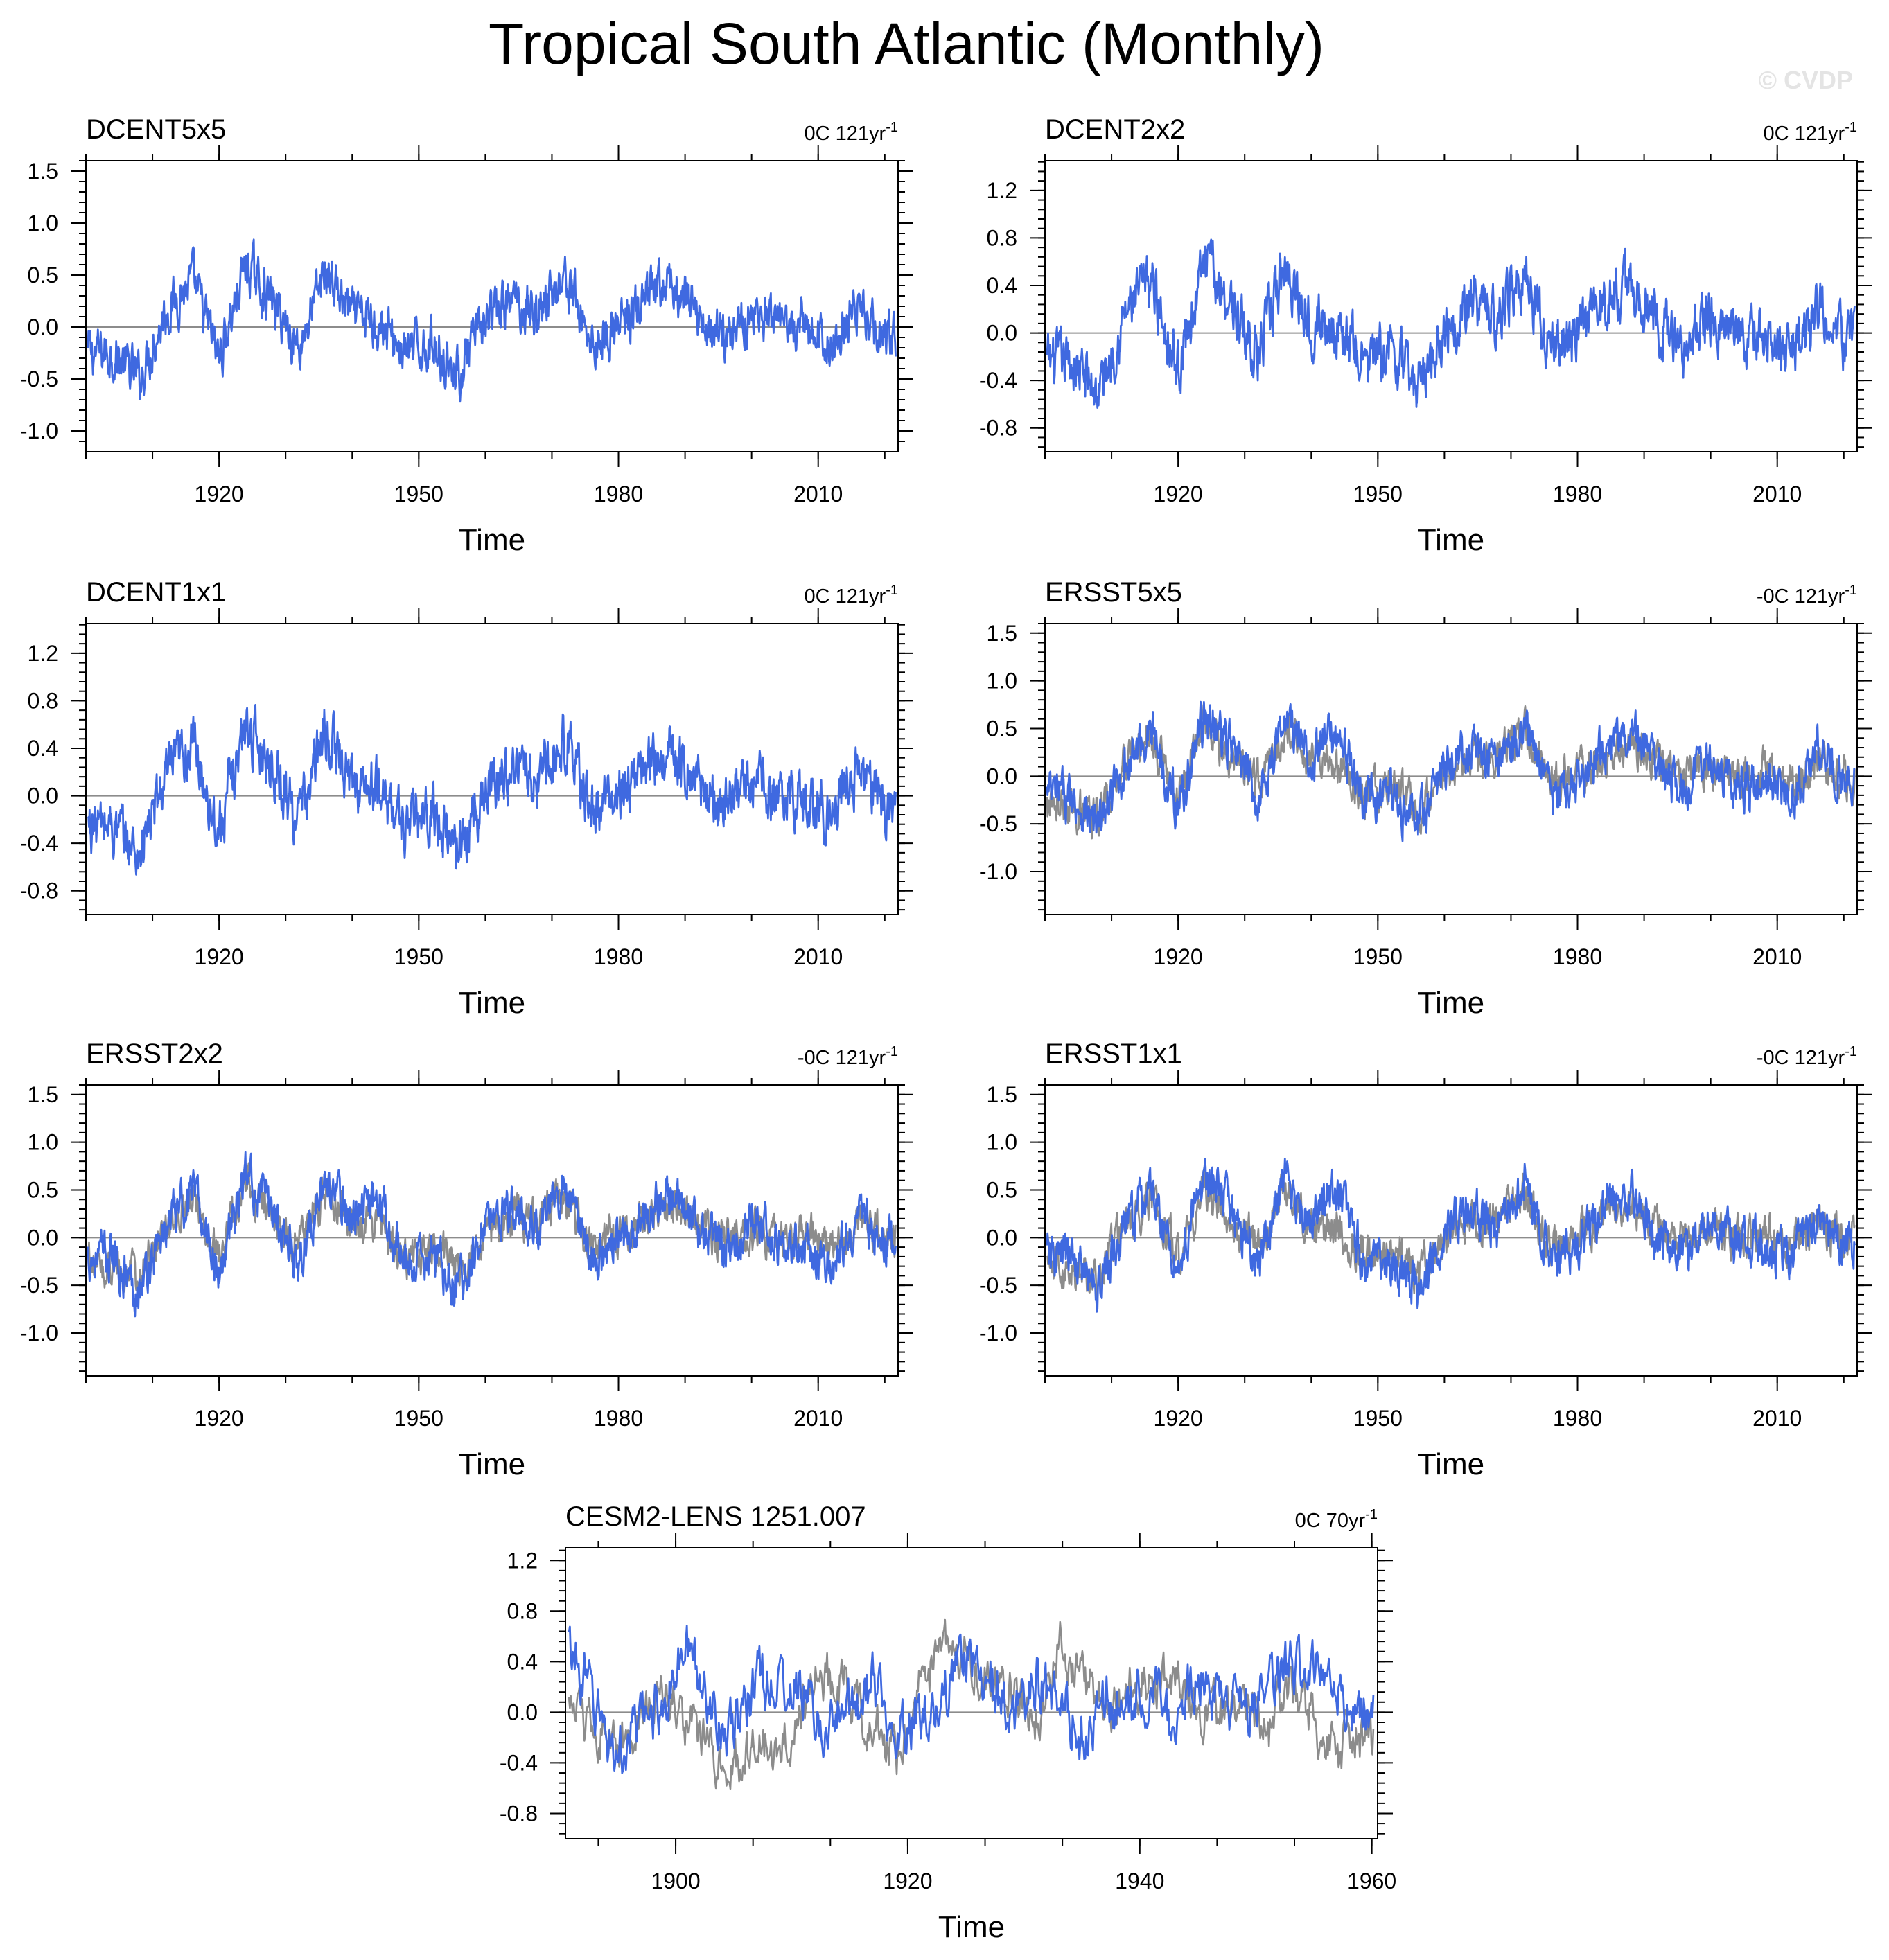  What do you see at coordinates (675, 1881) in the screenshot?
I see `x-tick-label: 1900` at bounding box center [675, 1881].